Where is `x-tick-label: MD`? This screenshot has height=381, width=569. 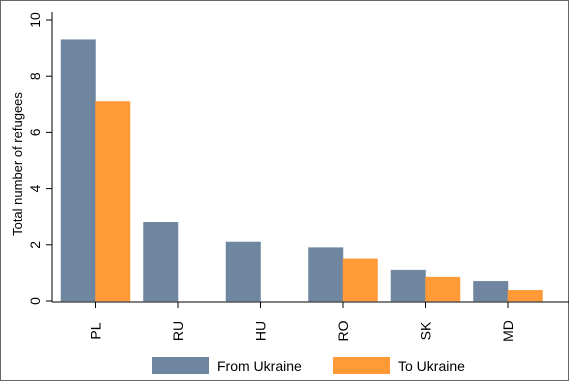
x-tick-label: MD is located at coordinates (508, 331).